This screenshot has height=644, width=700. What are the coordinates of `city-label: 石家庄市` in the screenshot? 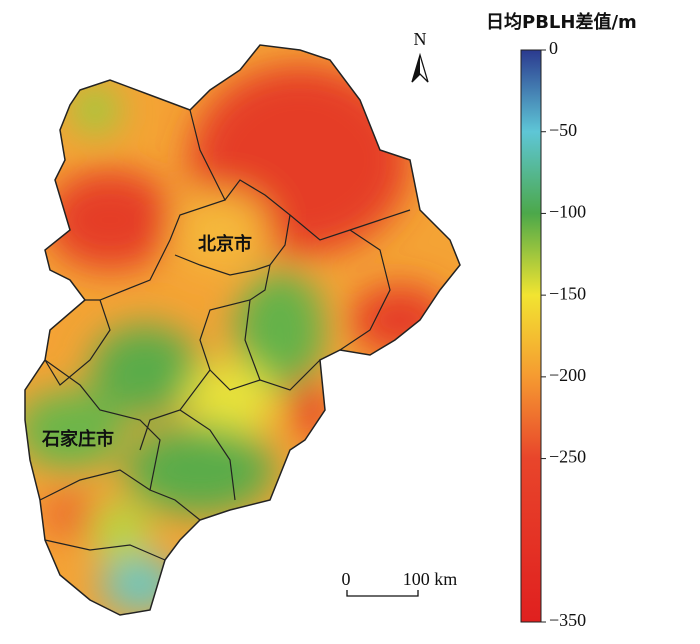 It's located at (77, 439).